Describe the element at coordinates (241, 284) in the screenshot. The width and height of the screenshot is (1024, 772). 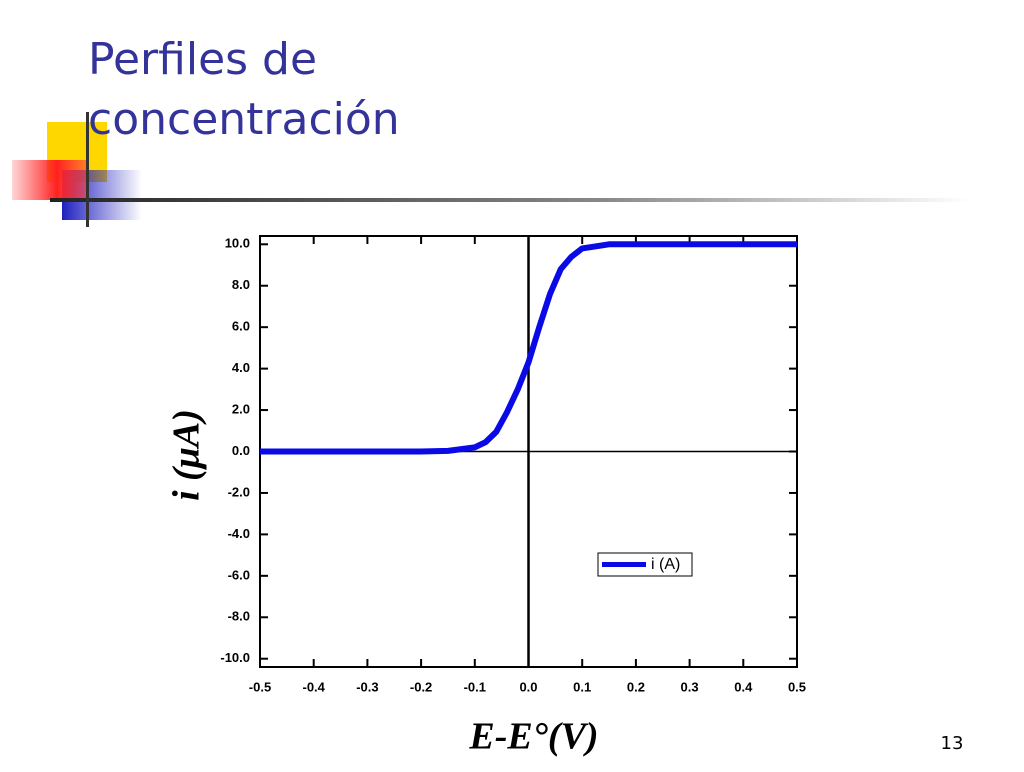
I see `y-tick-label: 8.0` at that location.